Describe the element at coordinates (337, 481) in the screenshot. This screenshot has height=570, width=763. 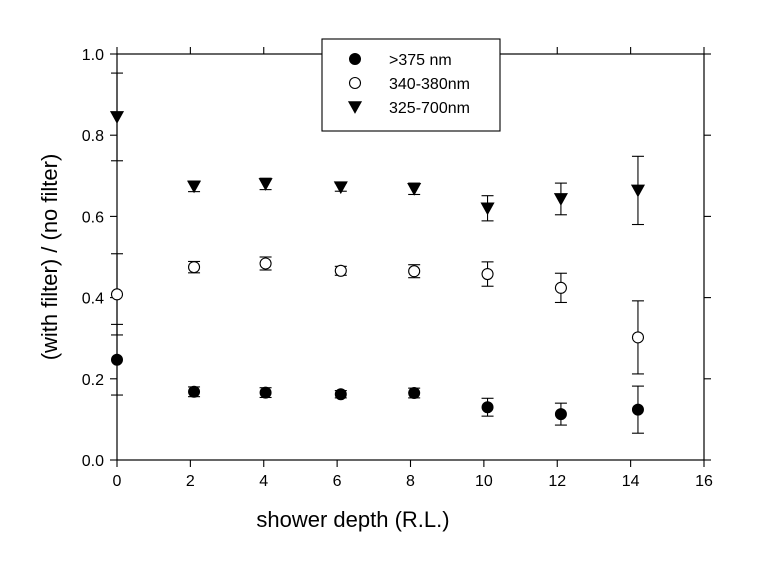
I see `x-tick-label: 6` at that location.